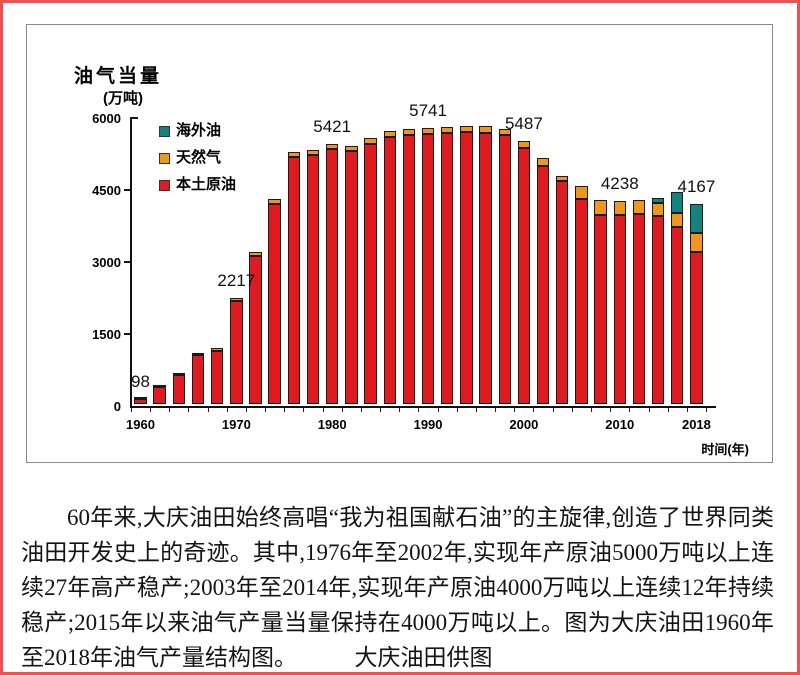 The image size is (800, 675). I want to click on y-tick-label-4500: 4500, so click(106, 190).